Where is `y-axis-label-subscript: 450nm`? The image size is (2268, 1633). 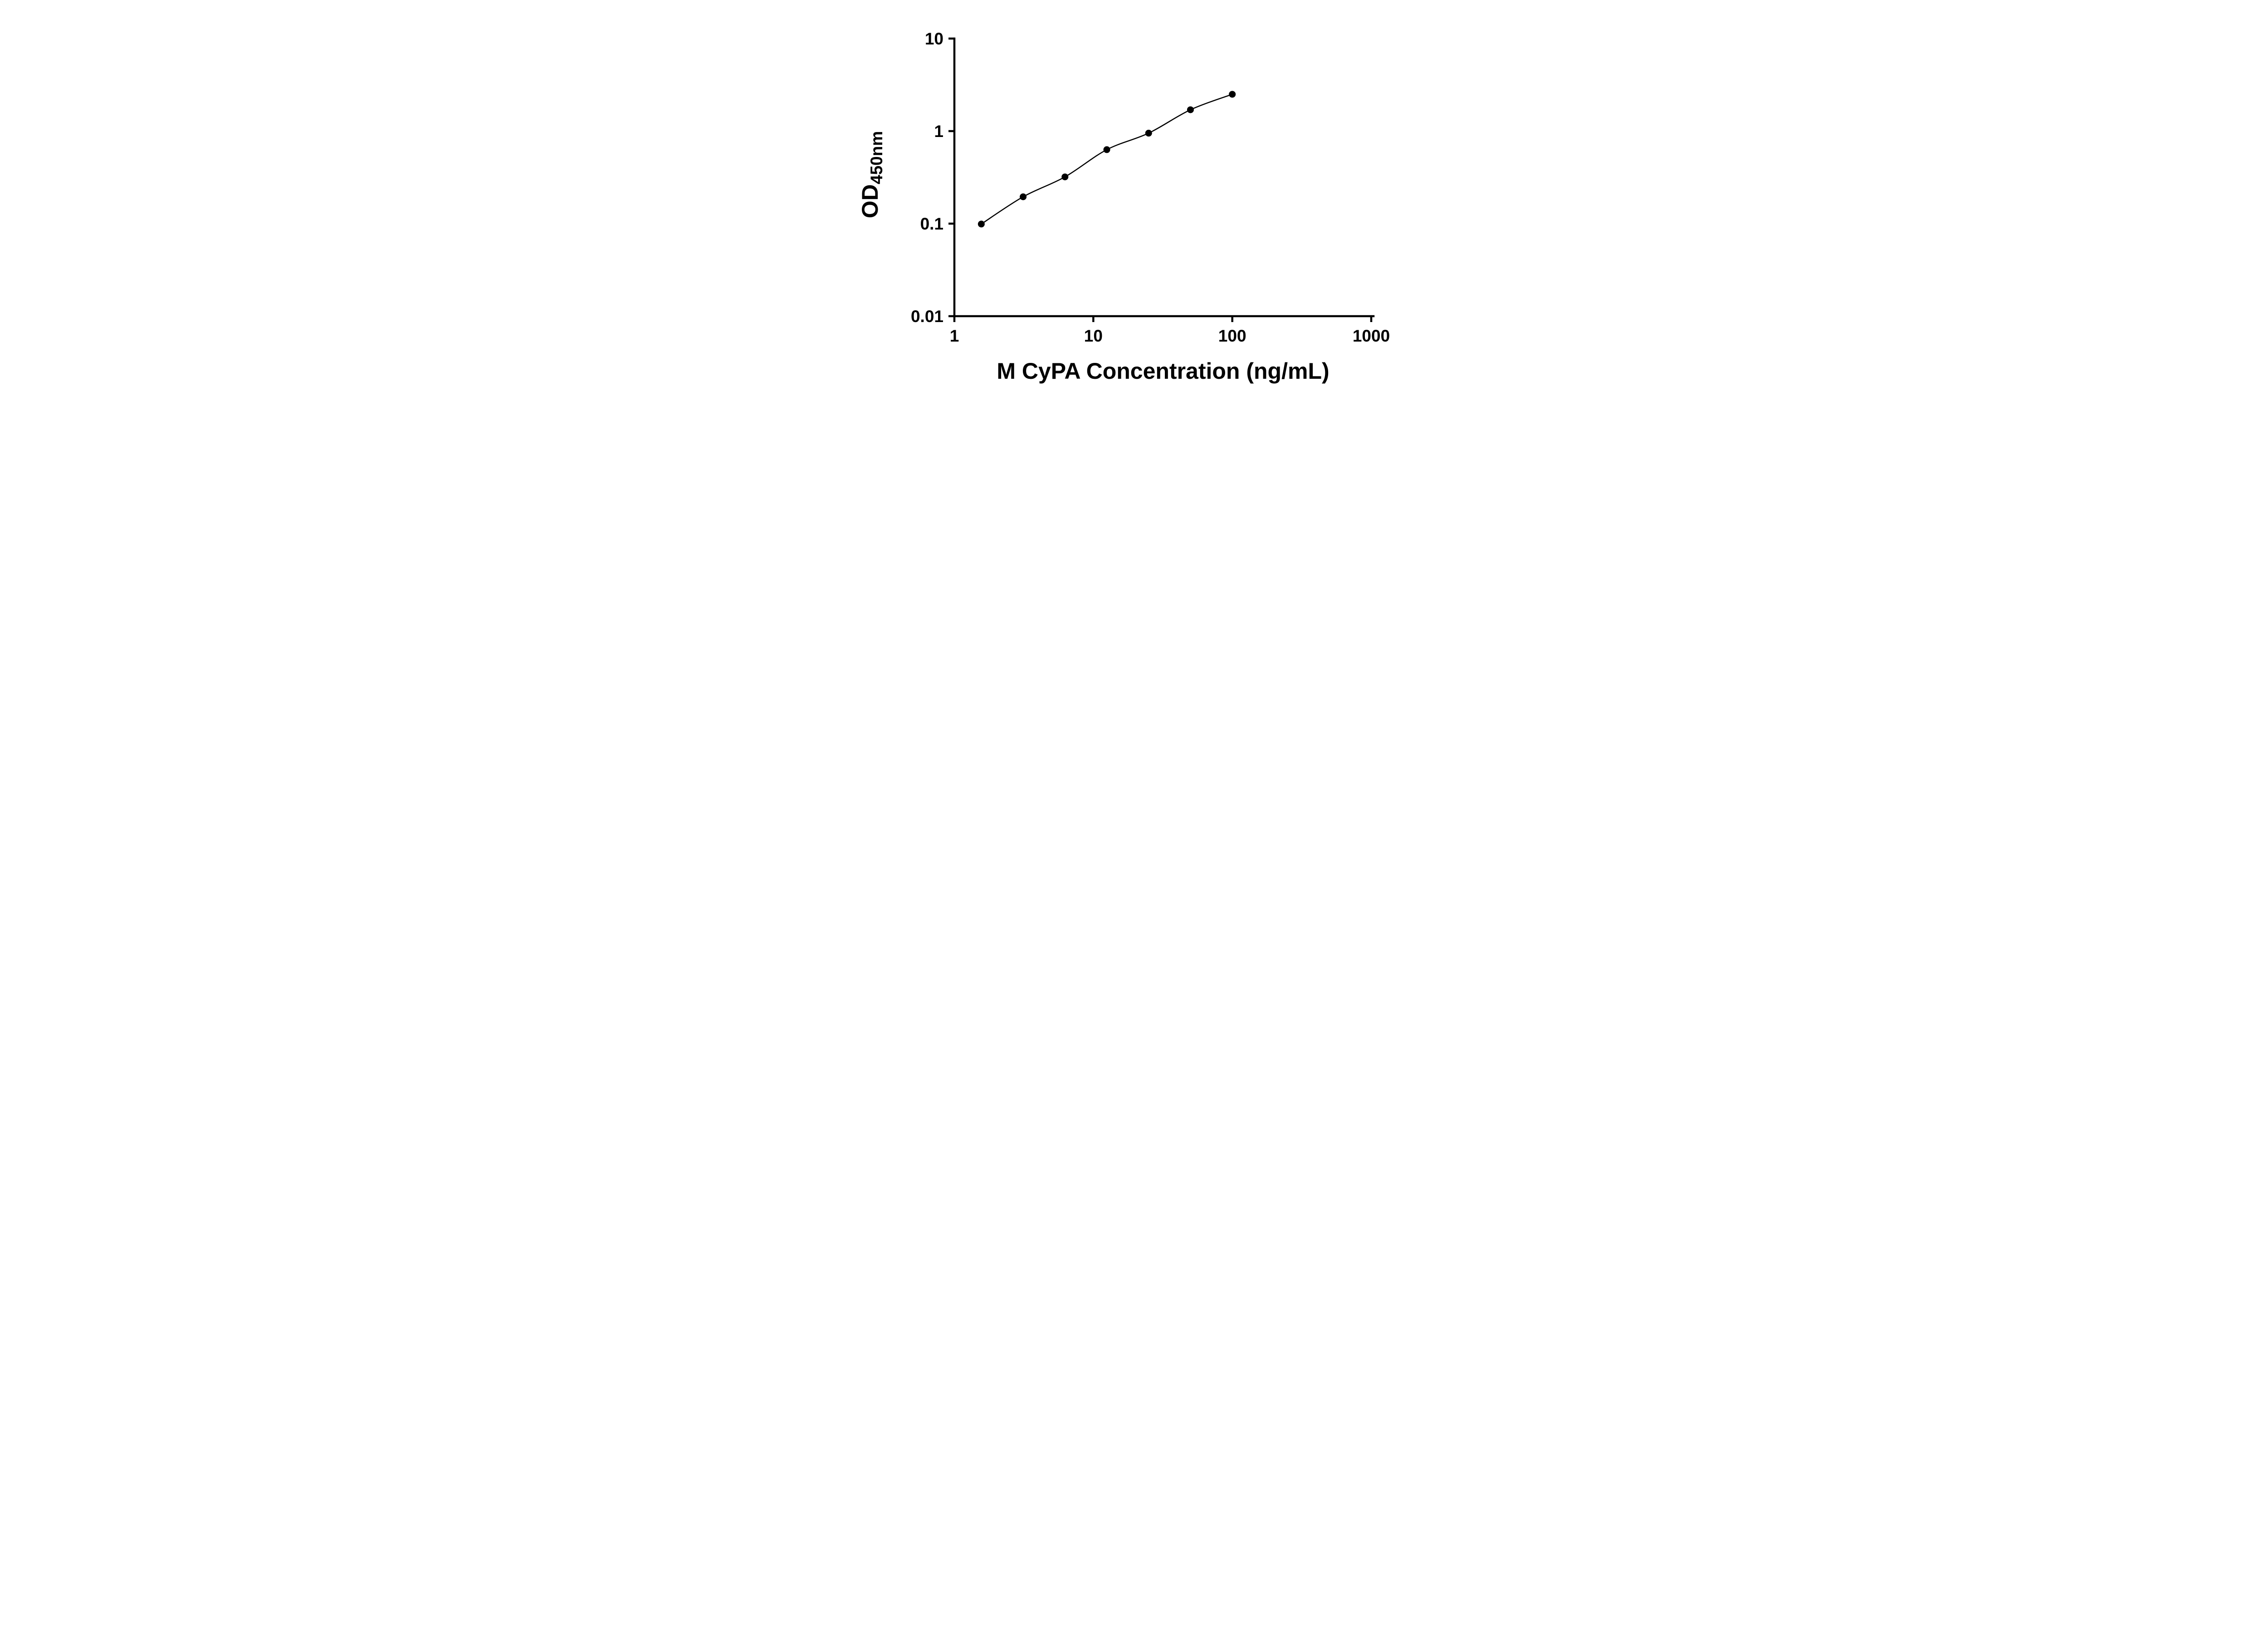
y-axis-label-subscript: 450nm is located at coordinates (877, 157).